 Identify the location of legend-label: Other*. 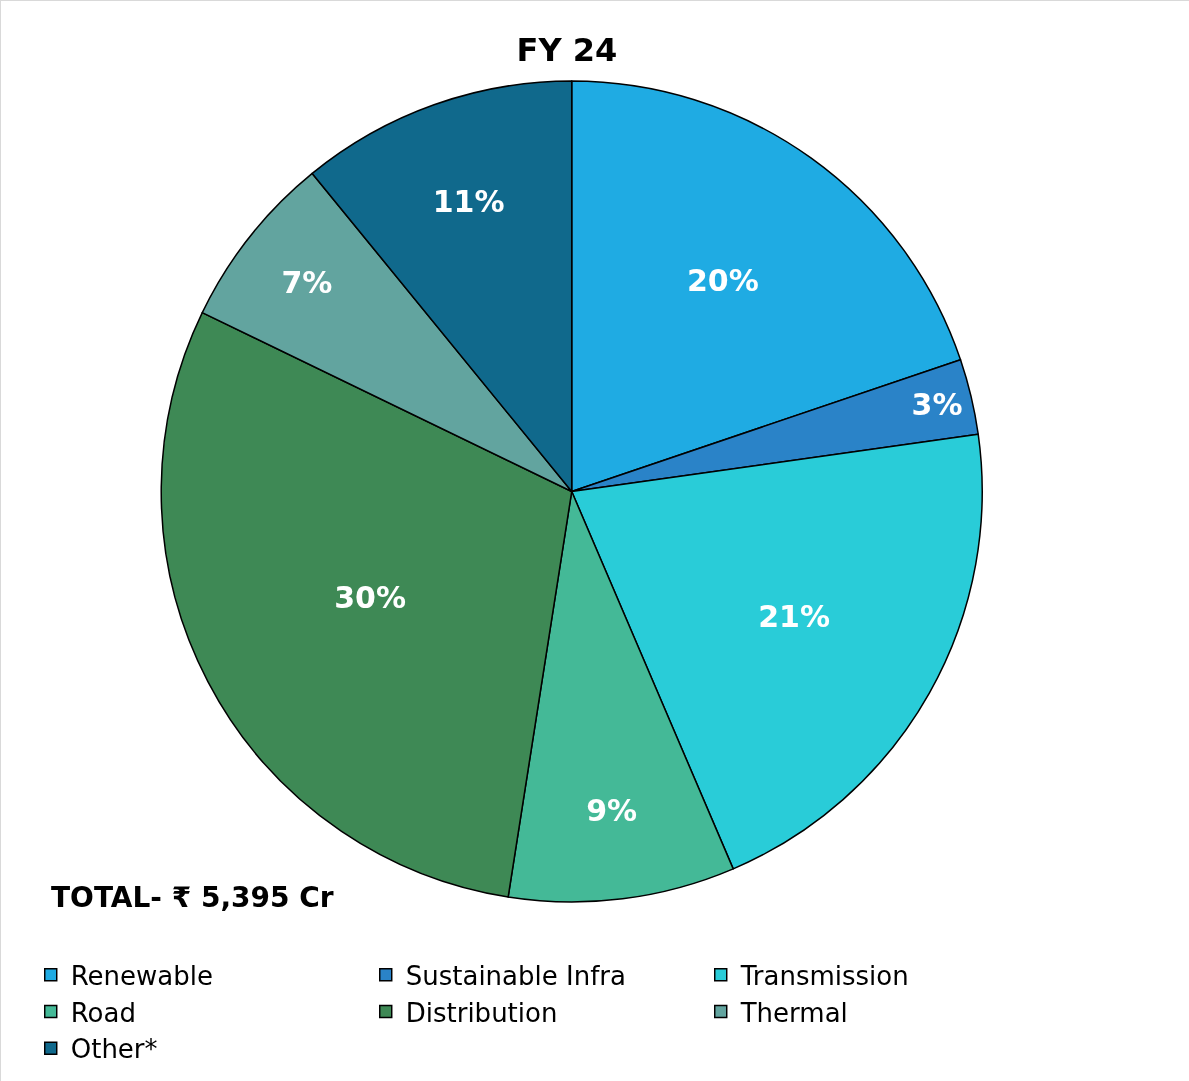
(114, 1049).